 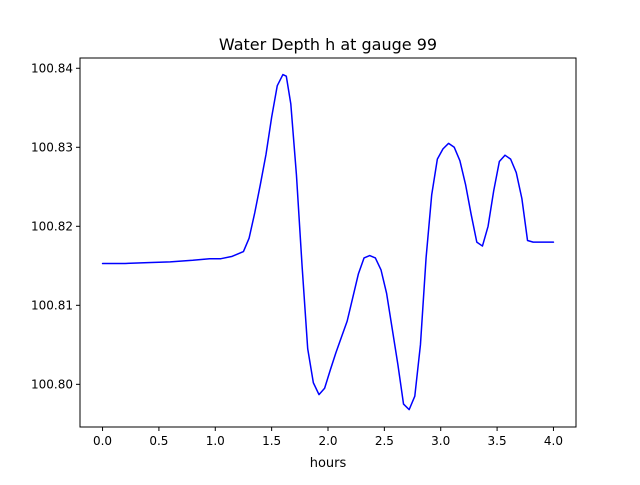 What do you see at coordinates (271, 441) in the screenshot?
I see `x-tick-label: 1.5` at bounding box center [271, 441].